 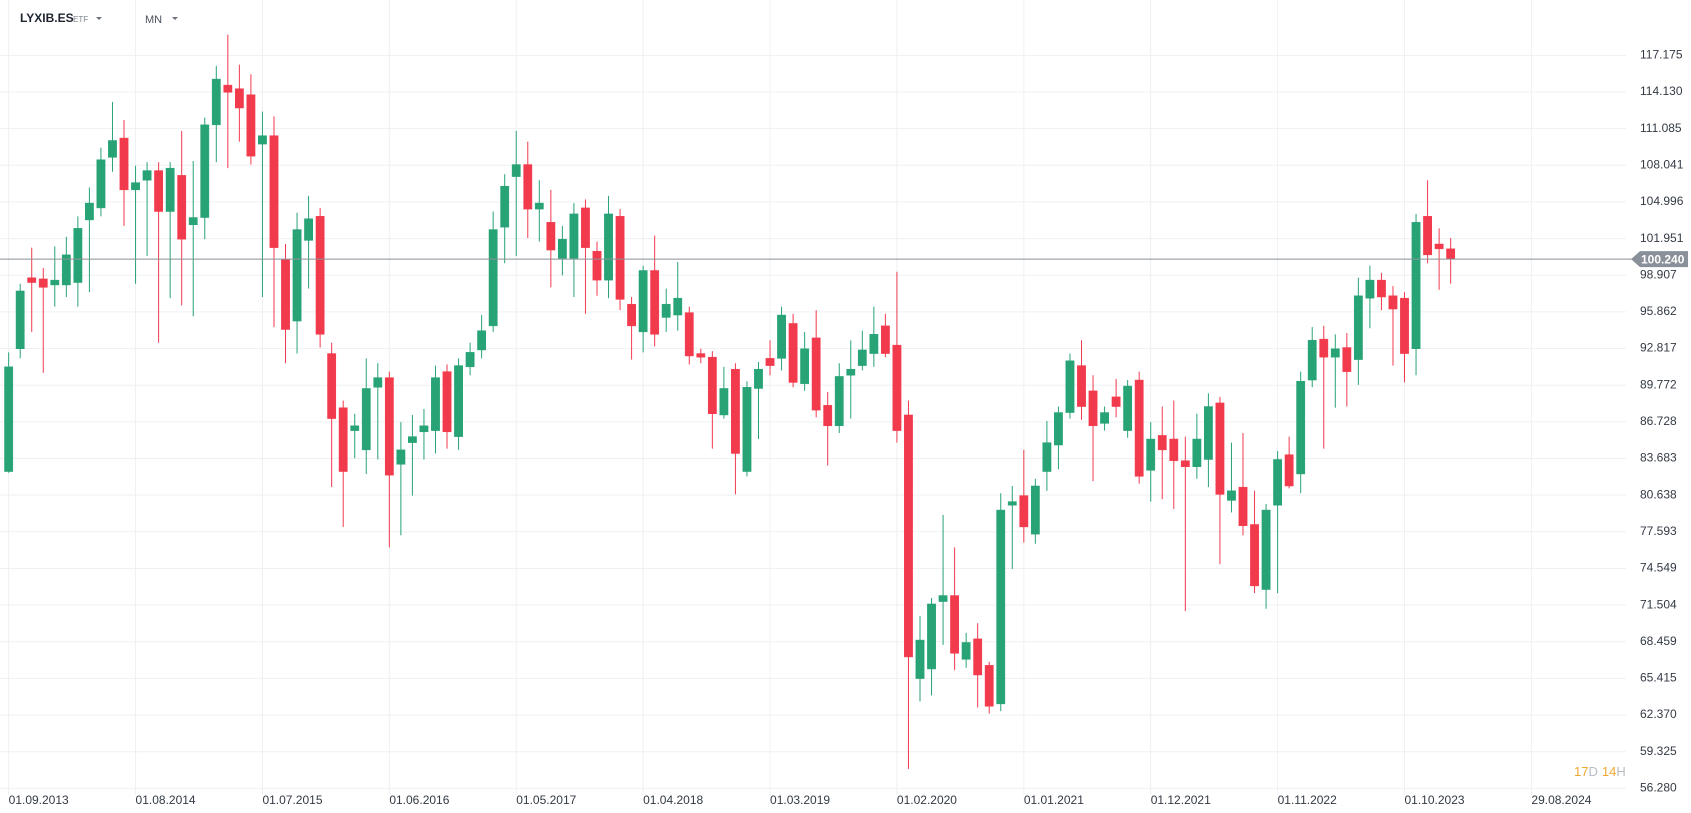 What do you see at coordinates (1661, 54) in the screenshot?
I see `y-tick-label: 117.175` at bounding box center [1661, 54].